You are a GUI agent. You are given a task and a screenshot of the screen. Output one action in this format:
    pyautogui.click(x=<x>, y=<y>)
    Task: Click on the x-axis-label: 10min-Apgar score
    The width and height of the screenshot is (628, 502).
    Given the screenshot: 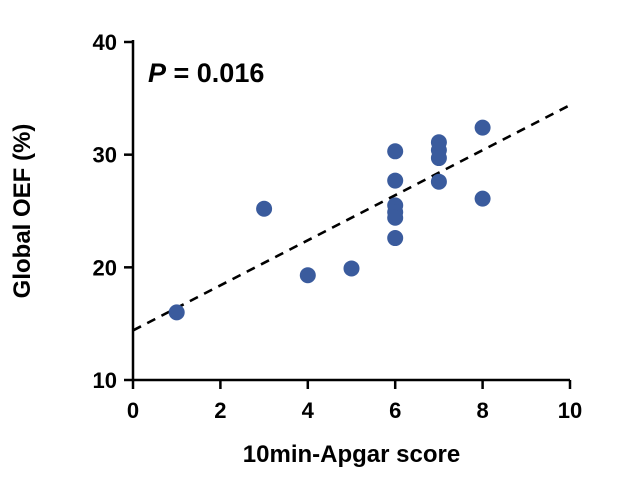 What is the action you would take?
    pyautogui.click(x=351, y=454)
    